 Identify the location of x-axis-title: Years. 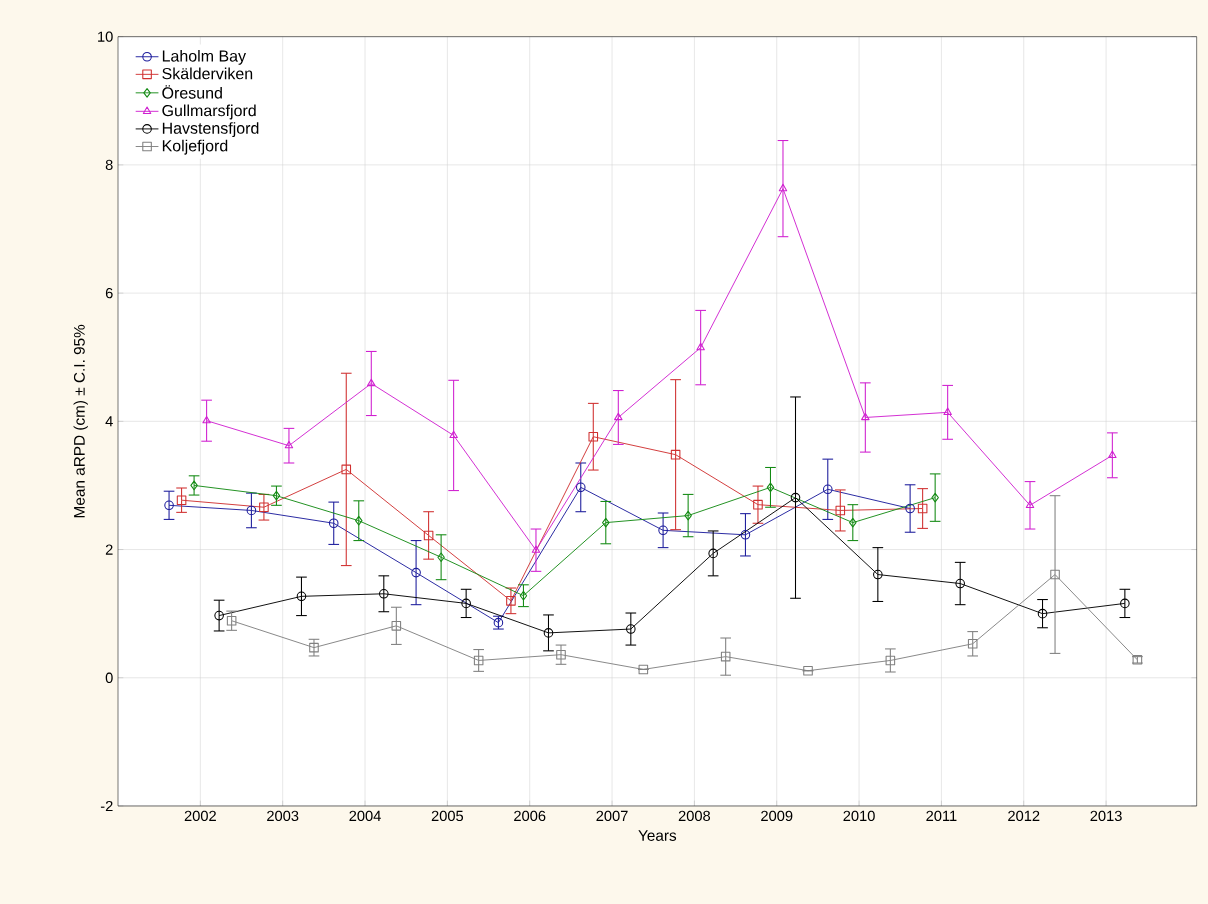
(657, 835).